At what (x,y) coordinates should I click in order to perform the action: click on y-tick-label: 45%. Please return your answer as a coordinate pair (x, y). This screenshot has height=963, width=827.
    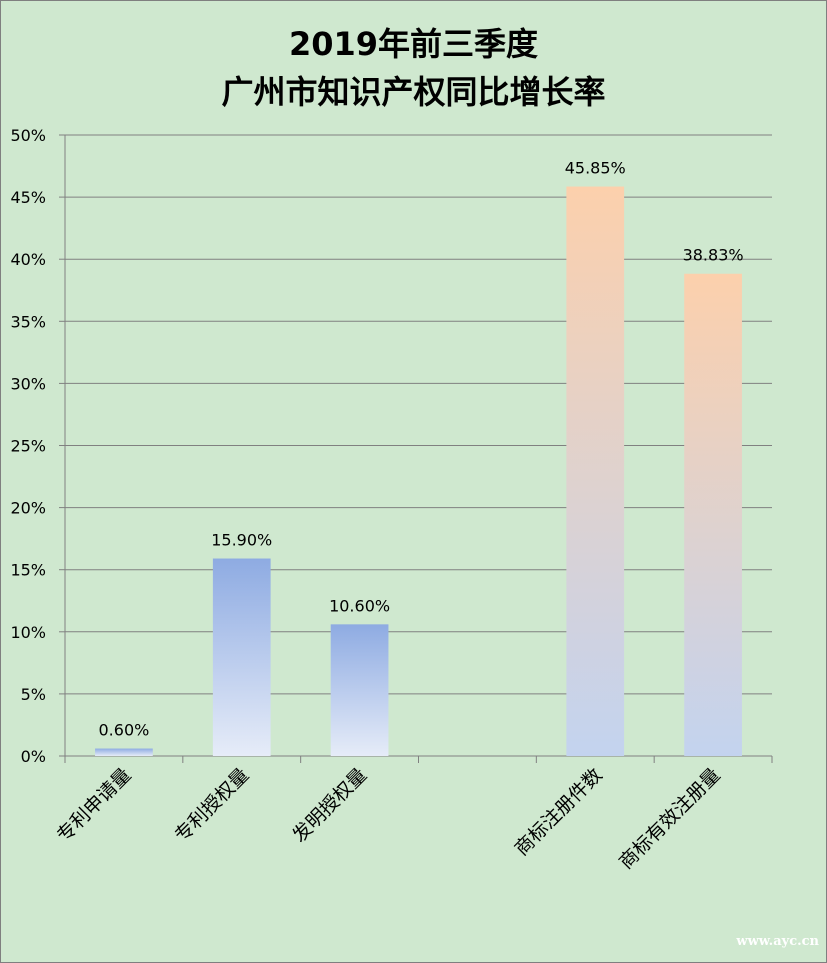
    Looking at the image, I should click on (28, 197).